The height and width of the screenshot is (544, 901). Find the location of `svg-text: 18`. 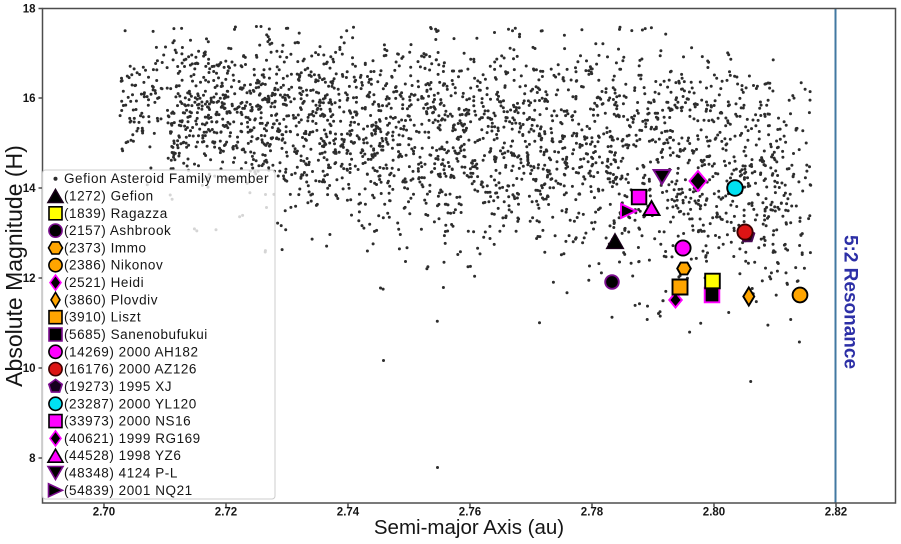

svg-text: 18 is located at coordinates (29, 10).